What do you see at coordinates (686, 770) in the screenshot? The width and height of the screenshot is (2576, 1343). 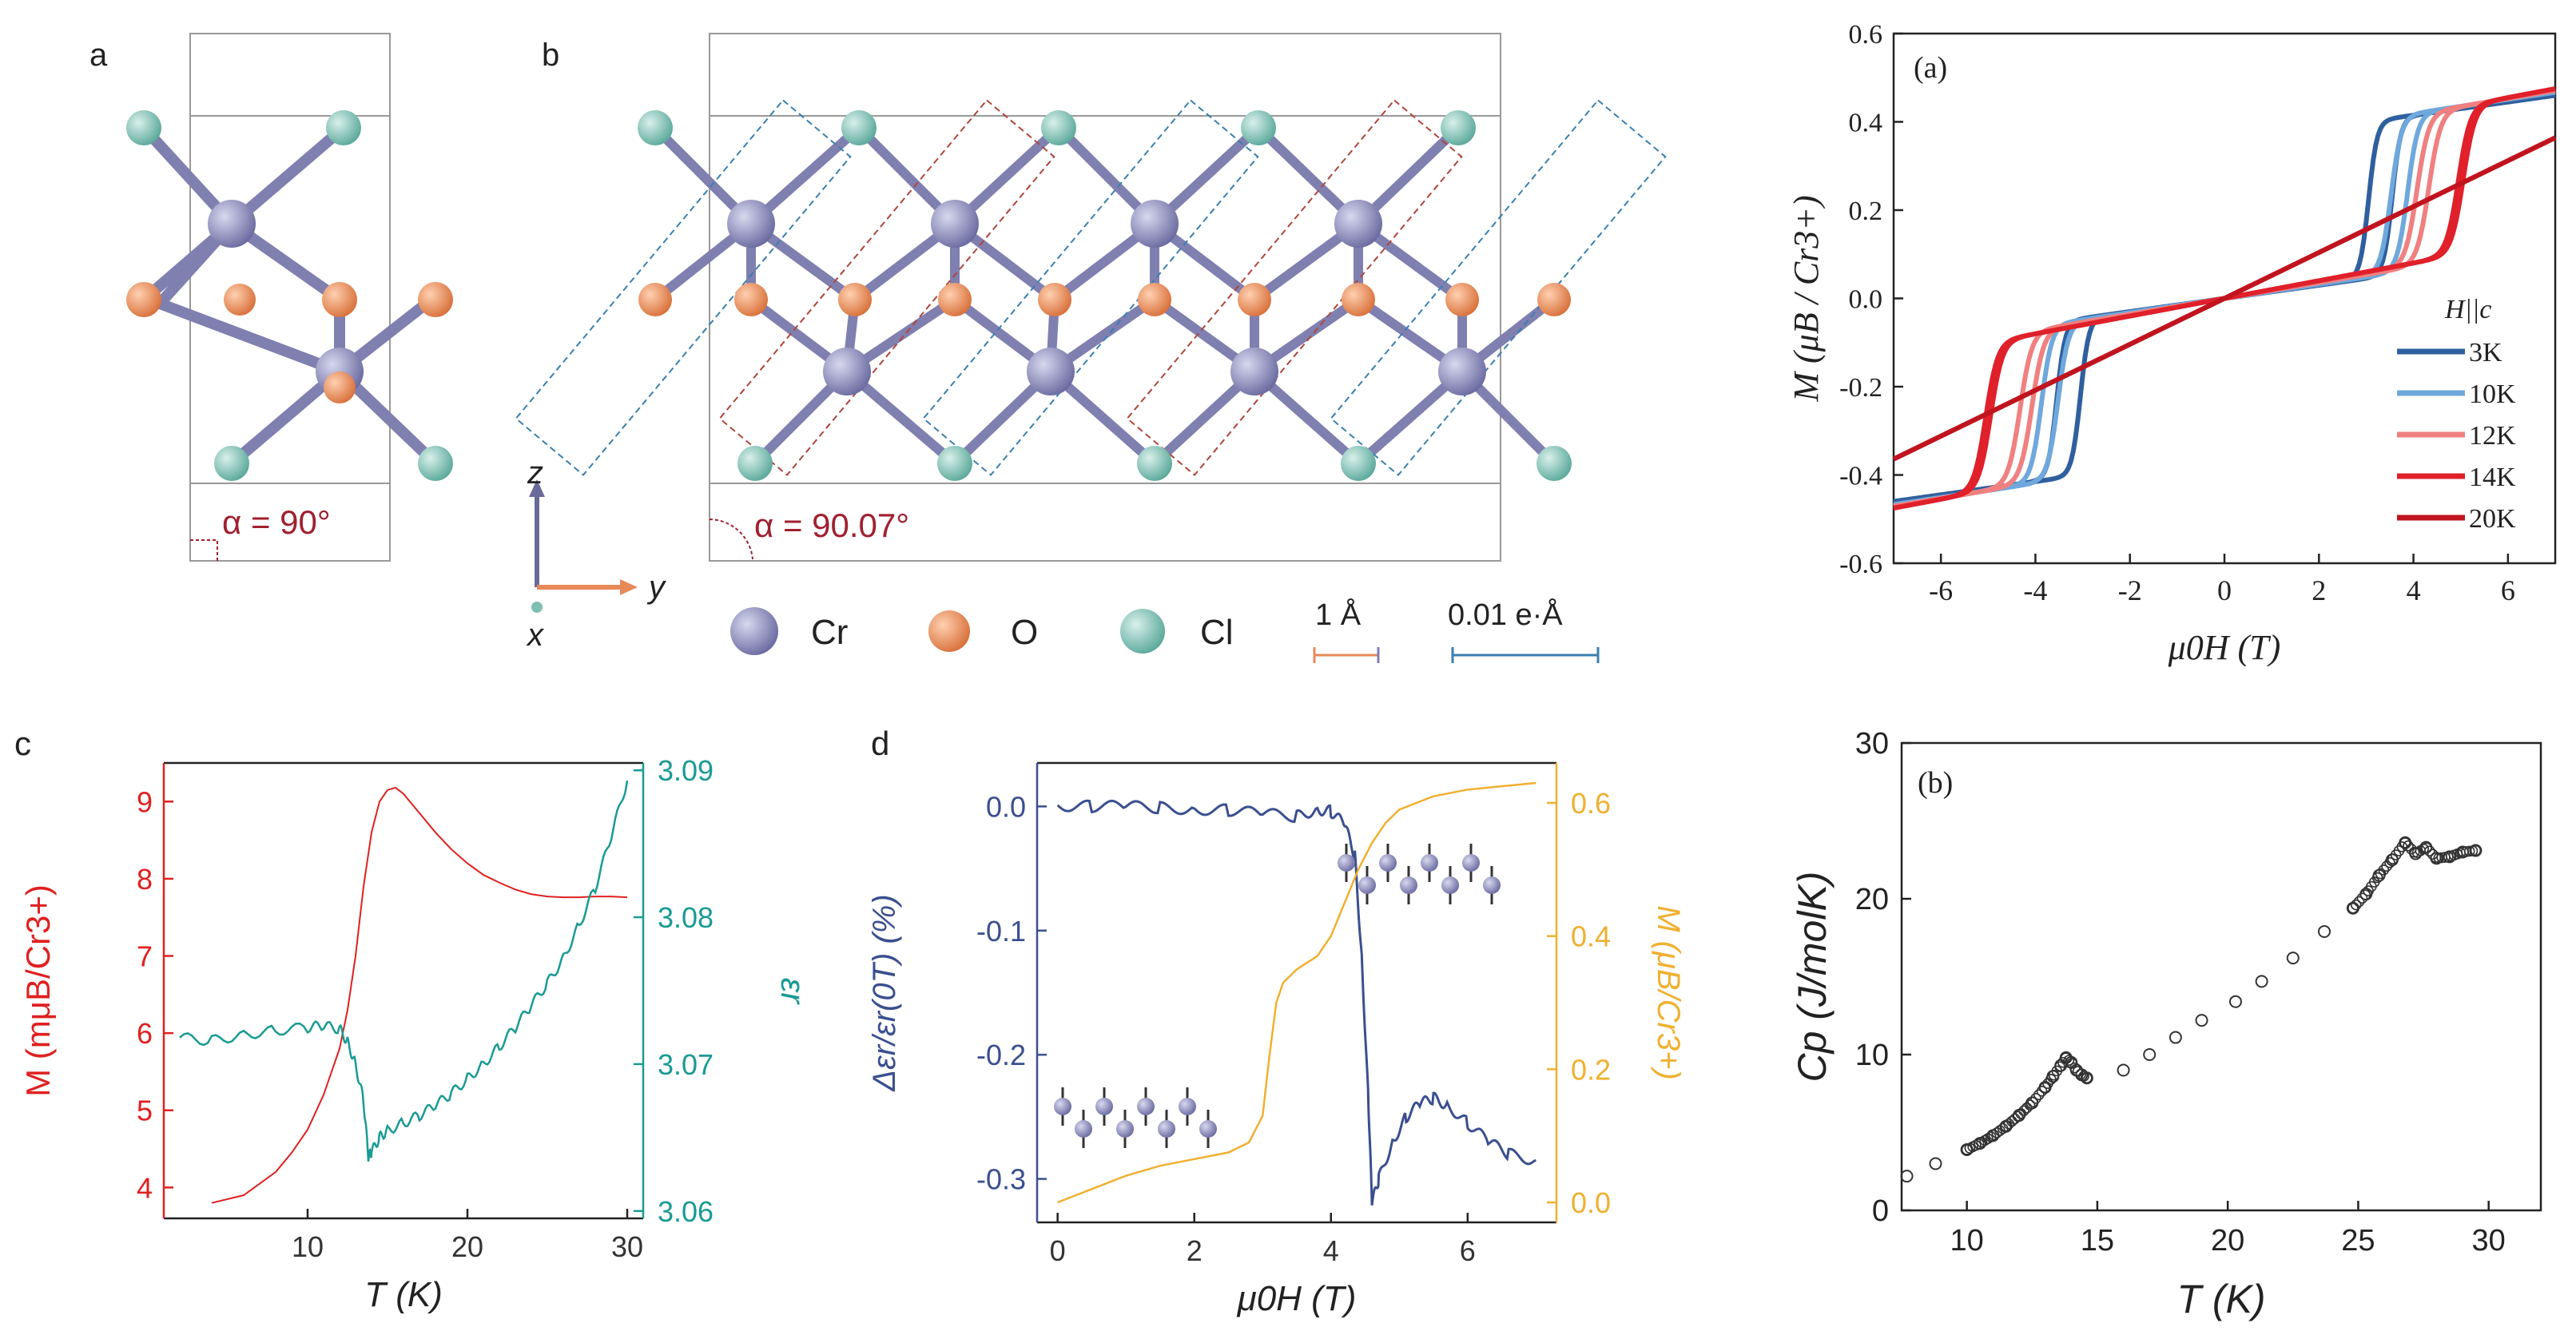 I see `y-right-tick-label: 3.09` at bounding box center [686, 770].